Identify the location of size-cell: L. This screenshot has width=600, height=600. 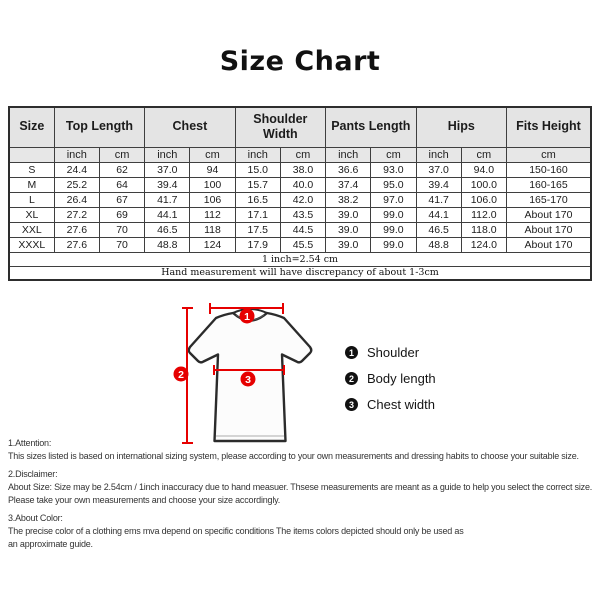
(31, 199).